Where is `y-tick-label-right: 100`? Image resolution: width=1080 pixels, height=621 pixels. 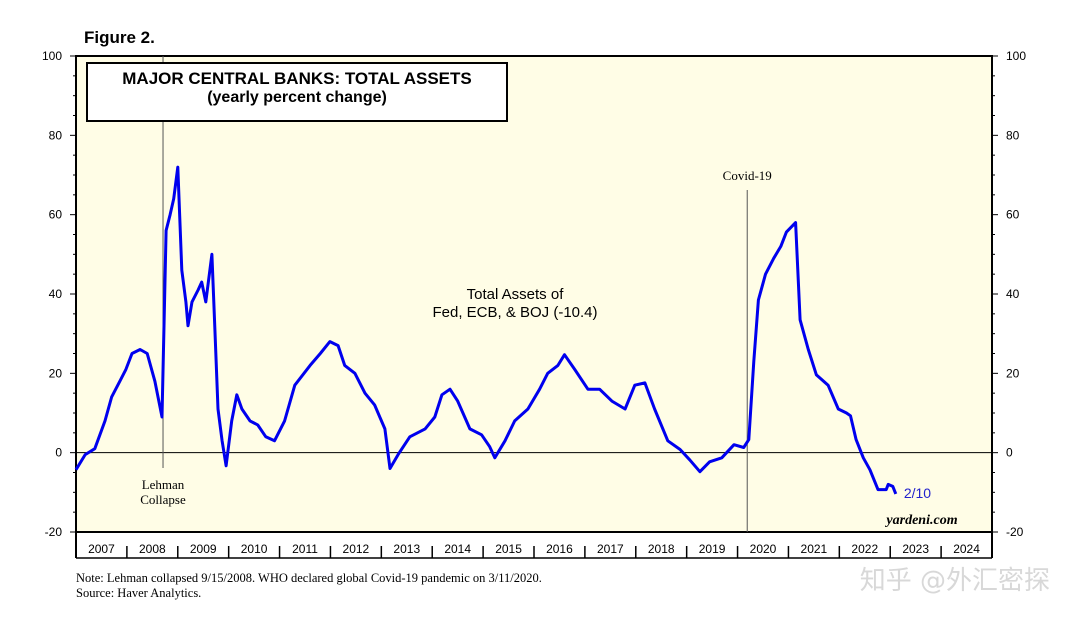 y-tick-label-right: 100 is located at coordinates (1016, 56).